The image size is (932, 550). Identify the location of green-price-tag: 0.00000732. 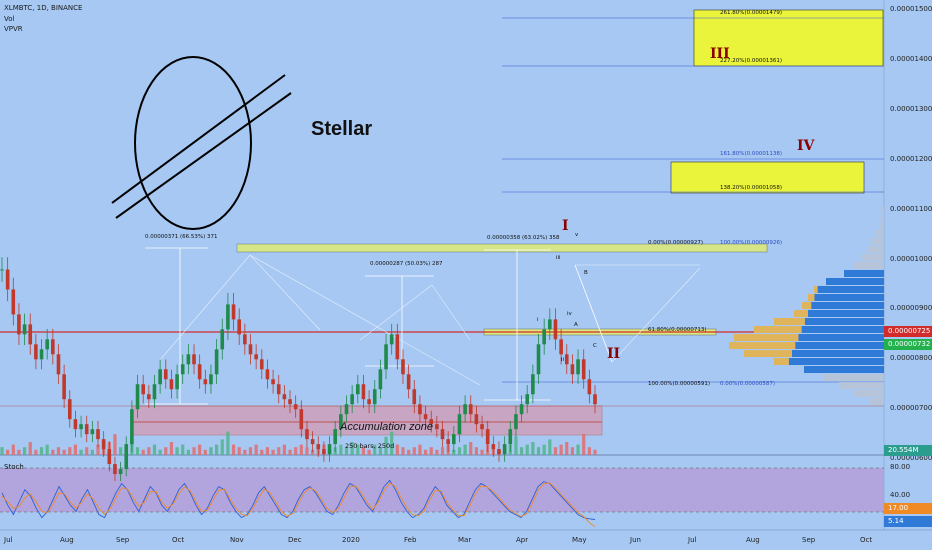
(908, 344).